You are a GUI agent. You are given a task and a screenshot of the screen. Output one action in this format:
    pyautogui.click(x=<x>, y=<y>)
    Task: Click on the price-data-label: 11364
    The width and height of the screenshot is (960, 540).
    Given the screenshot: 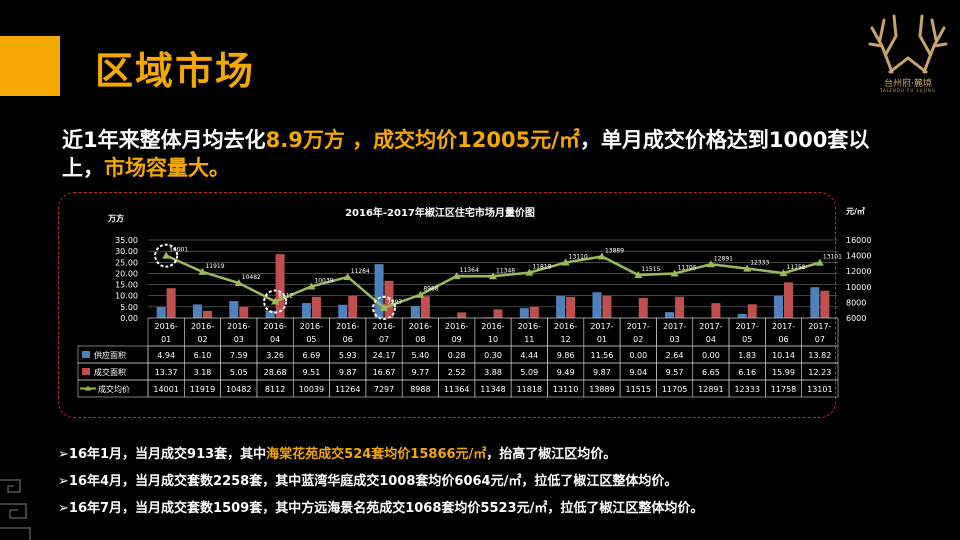 What is the action you would take?
    pyautogui.click(x=469, y=270)
    